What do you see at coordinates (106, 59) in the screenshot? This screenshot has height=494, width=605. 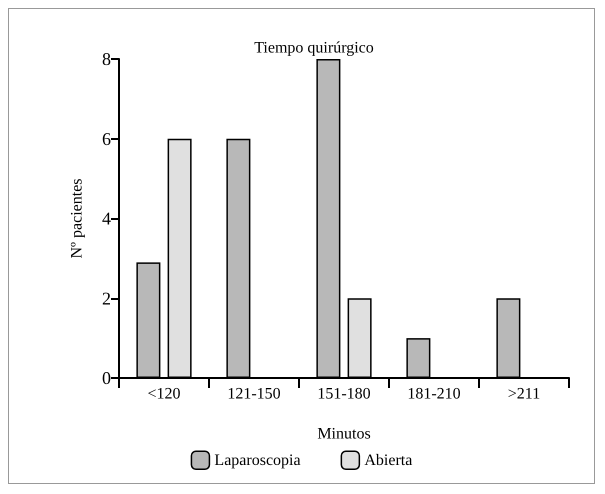 I see `y-tick-label: 8` at bounding box center [106, 59].